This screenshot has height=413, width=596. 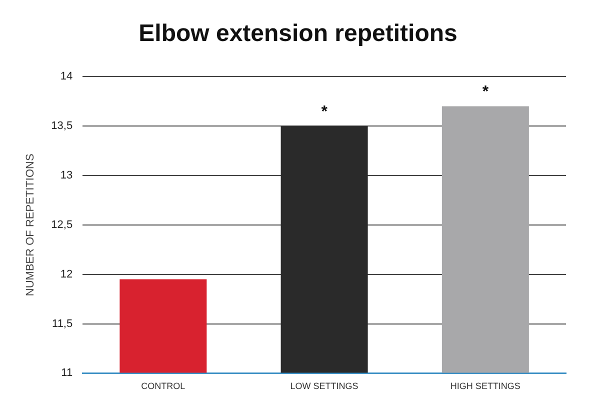 What do you see at coordinates (67, 373) in the screenshot?
I see `y-tick-label: 11` at bounding box center [67, 373].